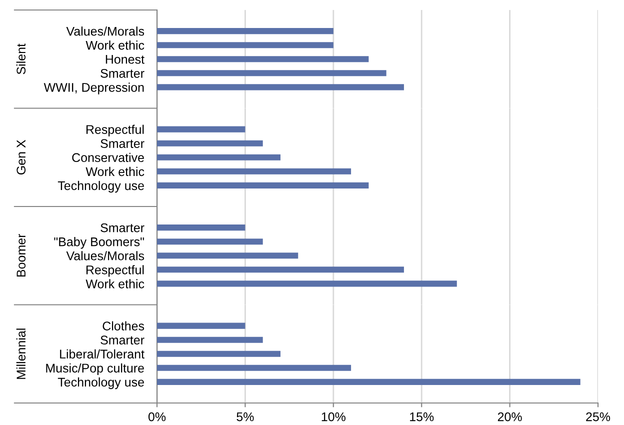  What do you see at coordinates (598, 417) in the screenshot?
I see `x-tick-label: 25%` at bounding box center [598, 417].